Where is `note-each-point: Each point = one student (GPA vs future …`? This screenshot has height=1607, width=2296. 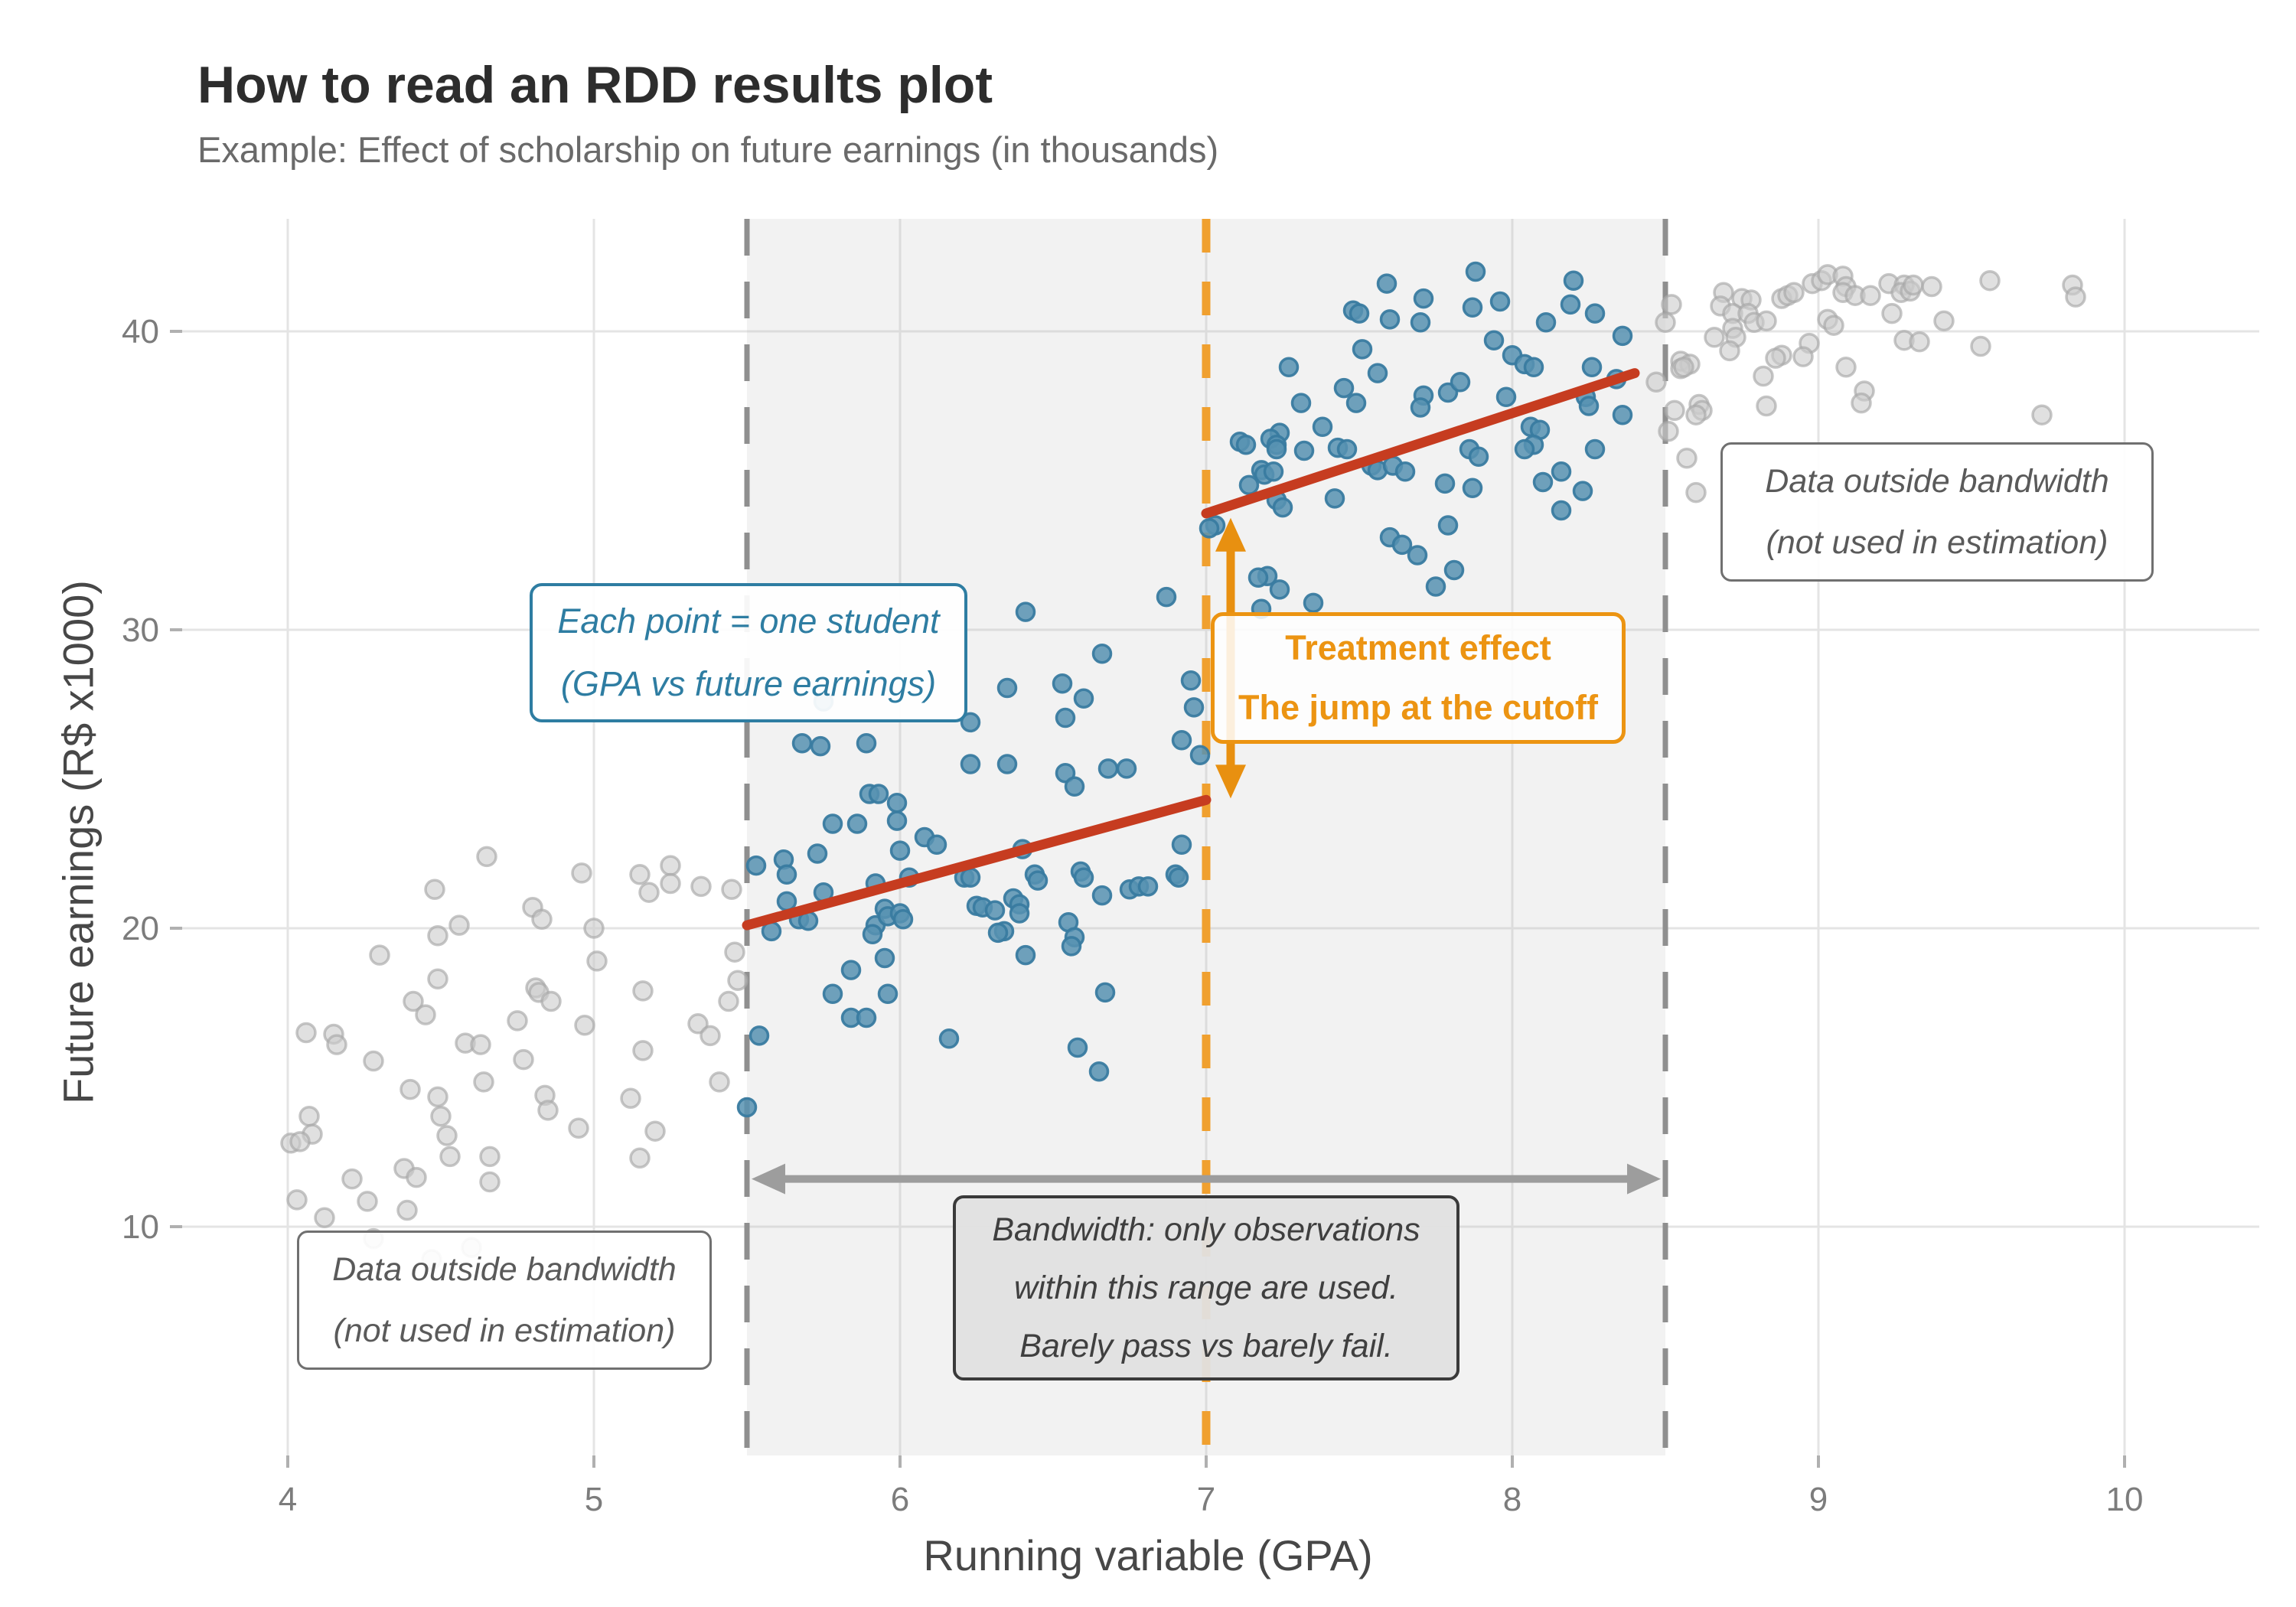 note-each-point: Each point = one student (GPA vs future … is located at coordinates (748, 653).